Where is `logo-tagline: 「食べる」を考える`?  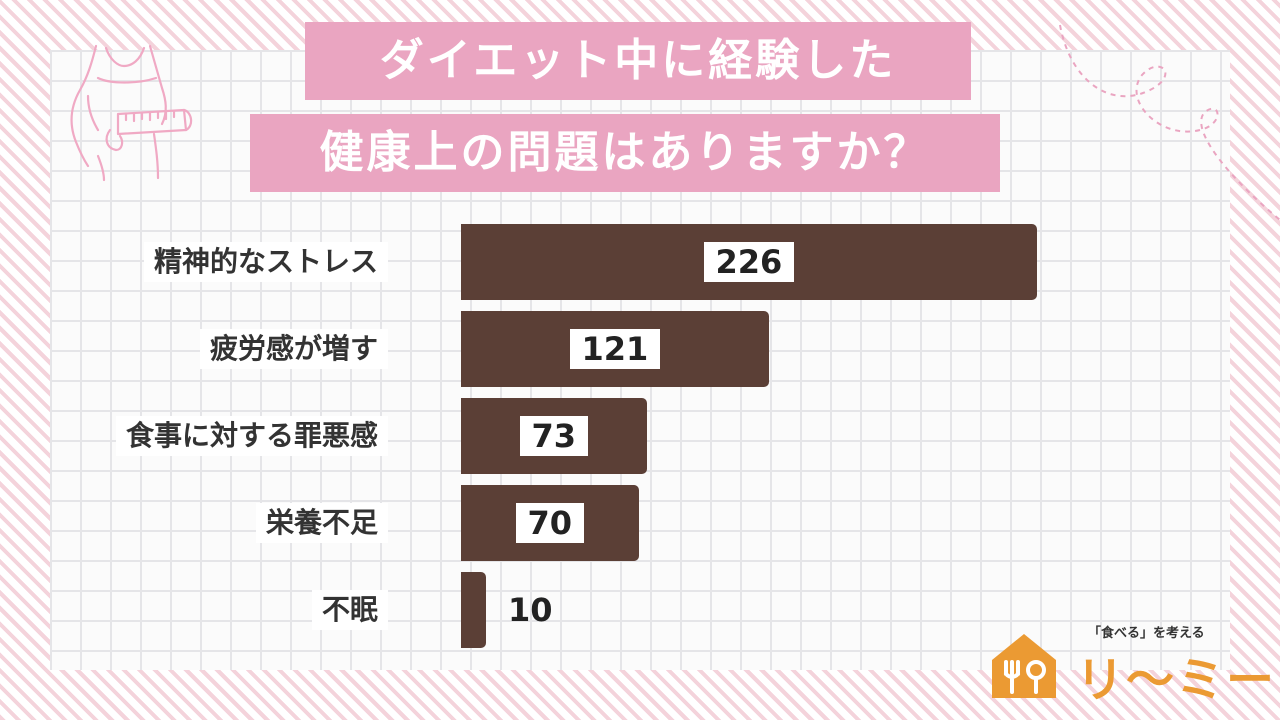
logo-tagline: 「食べる」を考える is located at coordinates (1146, 633).